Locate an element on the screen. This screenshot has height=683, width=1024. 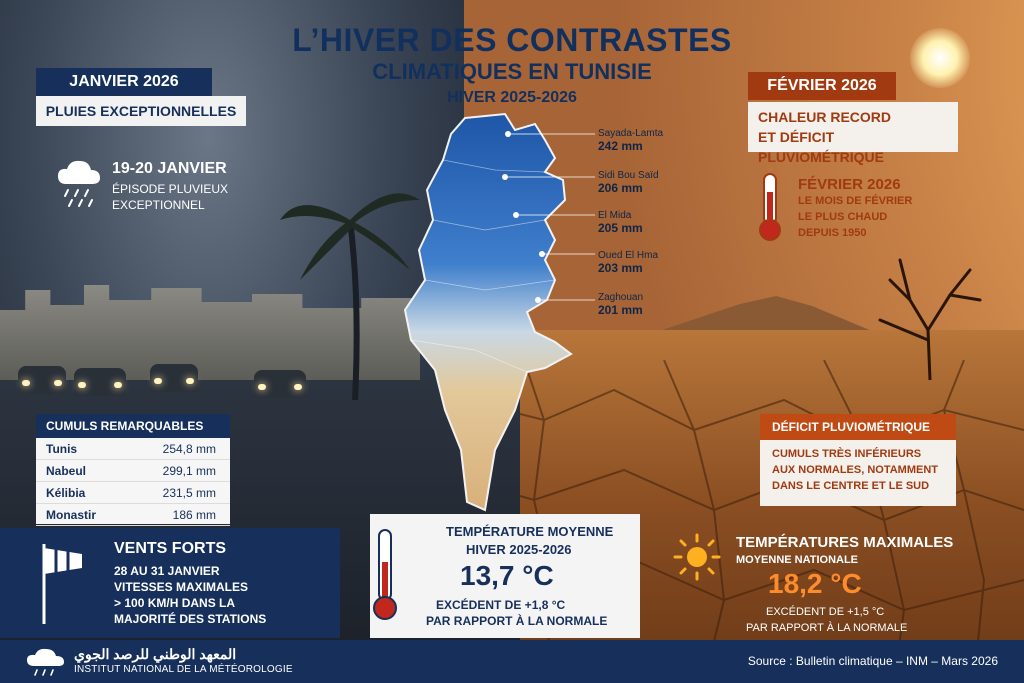
map-label: Oued El Hma 203 mm is located at coordinates (628, 262).